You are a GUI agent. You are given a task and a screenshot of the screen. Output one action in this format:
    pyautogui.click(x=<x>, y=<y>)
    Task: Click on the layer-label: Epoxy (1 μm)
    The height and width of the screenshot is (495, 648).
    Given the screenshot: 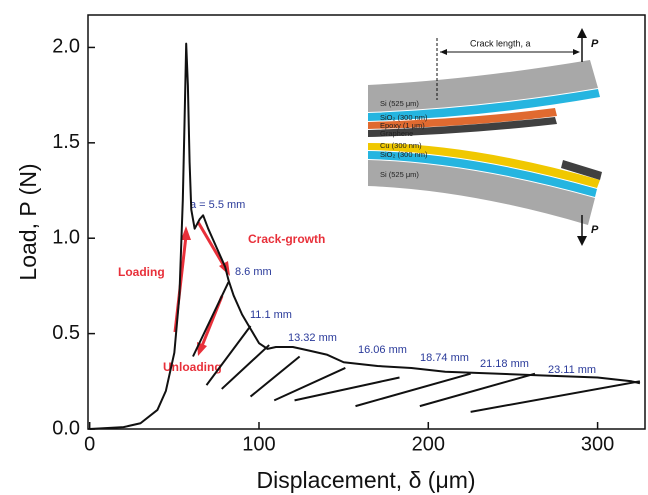 What is the action you would take?
    pyautogui.click(x=402, y=125)
    